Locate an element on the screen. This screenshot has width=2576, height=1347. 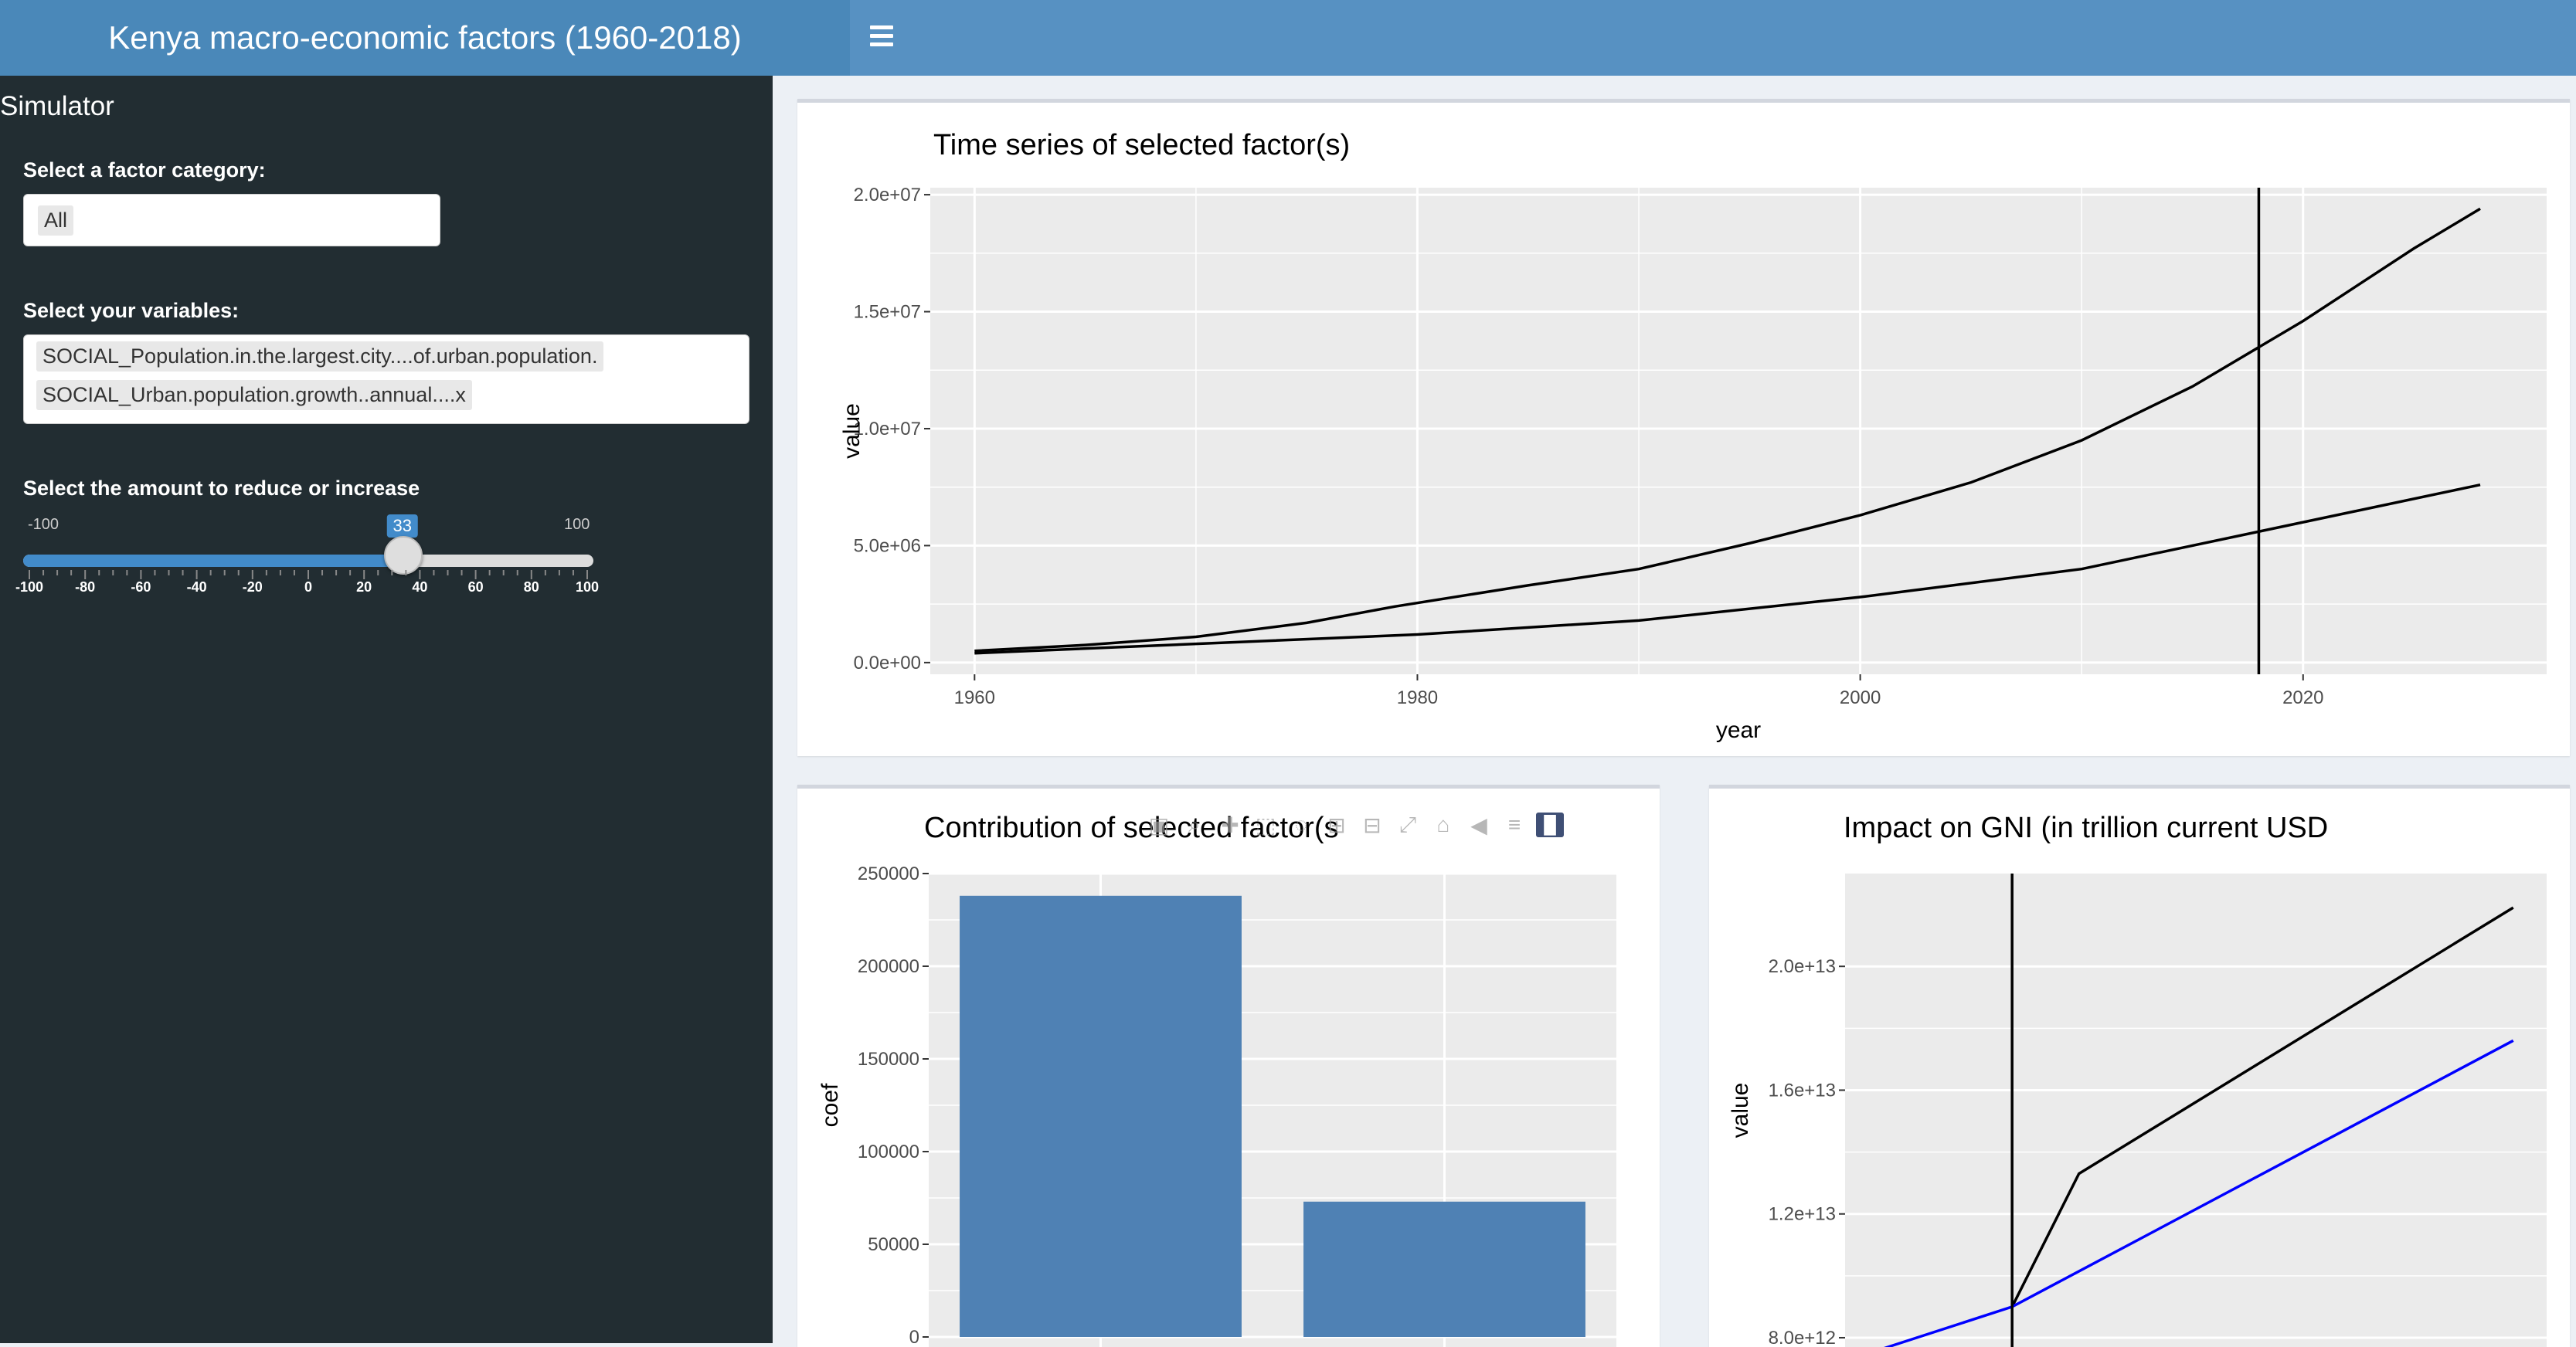
gni-chart: 8.0e+12 1.2e+13 1.6e+13 2.0e+13 value is located at coordinates (2139, 1068).